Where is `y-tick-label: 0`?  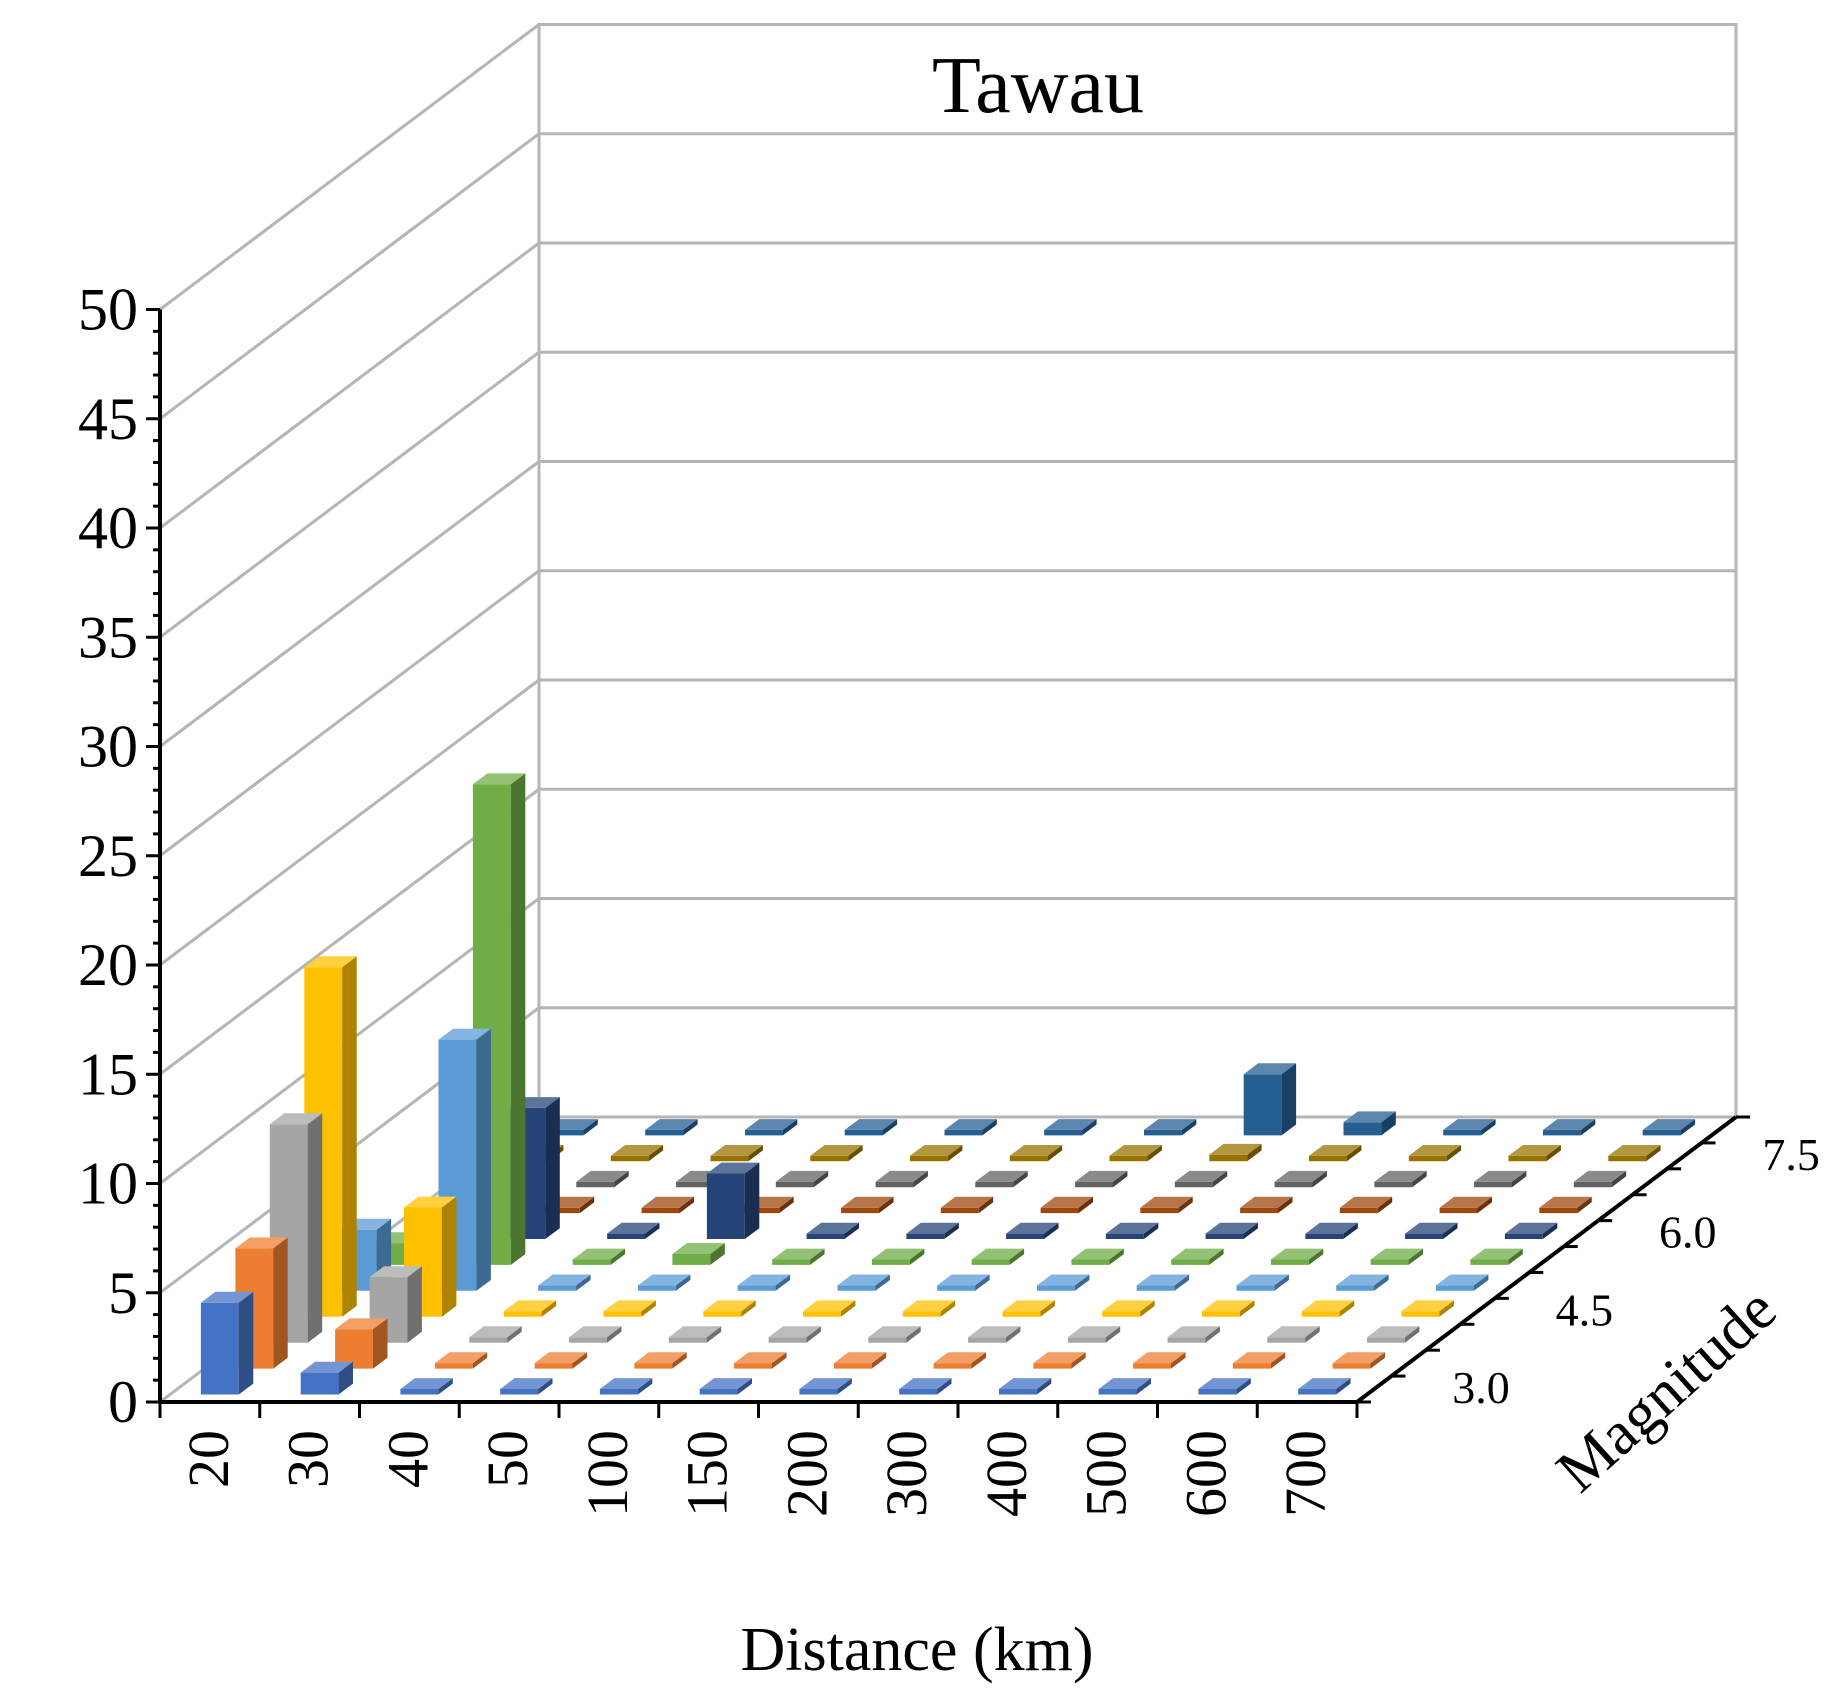 y-tick-label: 0 is located at coordinates (123, 1402).